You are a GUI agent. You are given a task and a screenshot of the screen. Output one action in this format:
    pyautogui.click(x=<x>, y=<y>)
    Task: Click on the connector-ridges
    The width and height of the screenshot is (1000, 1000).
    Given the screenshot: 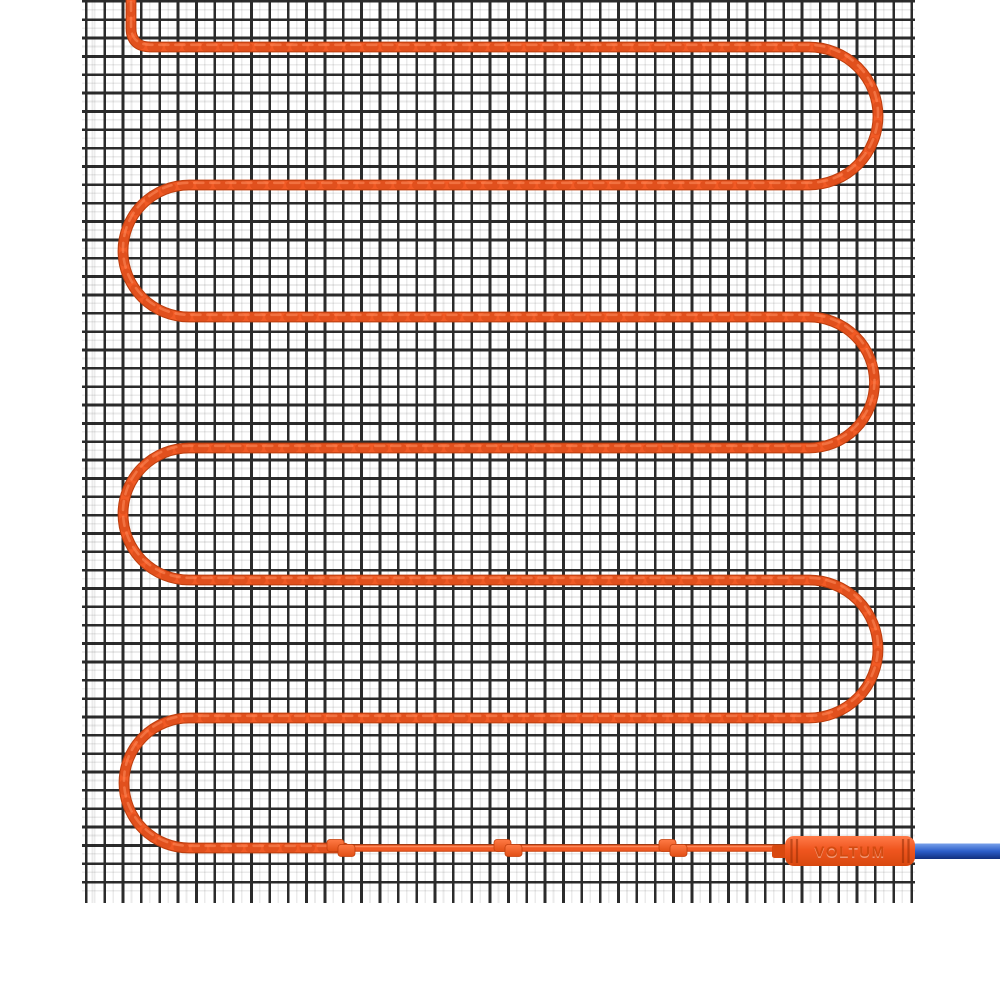 What is the action you would take?
    pyautogui.click(x=850, y=851)
    